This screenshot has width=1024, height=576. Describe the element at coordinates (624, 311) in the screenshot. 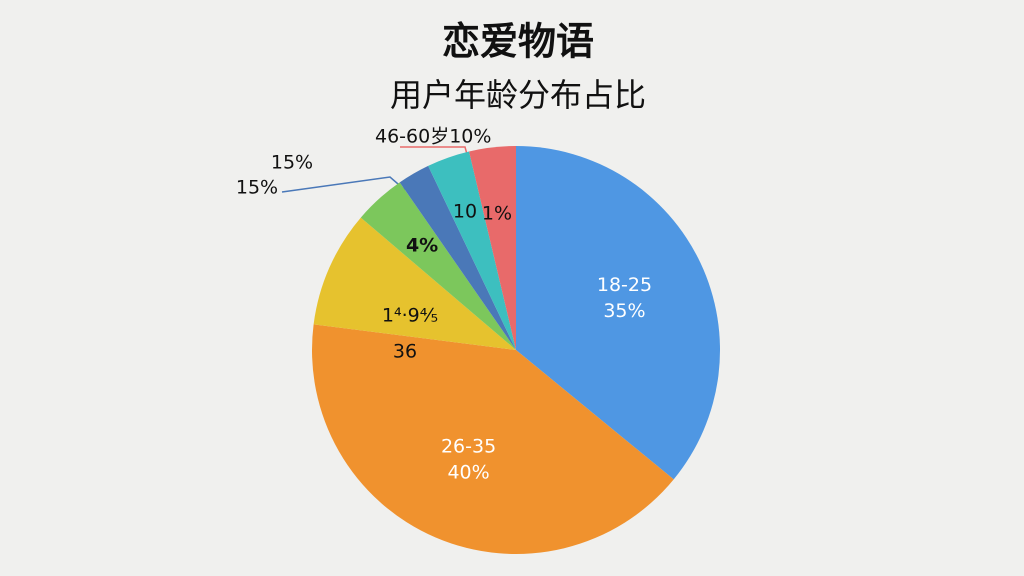

I see `value-label: 35%` at that location.